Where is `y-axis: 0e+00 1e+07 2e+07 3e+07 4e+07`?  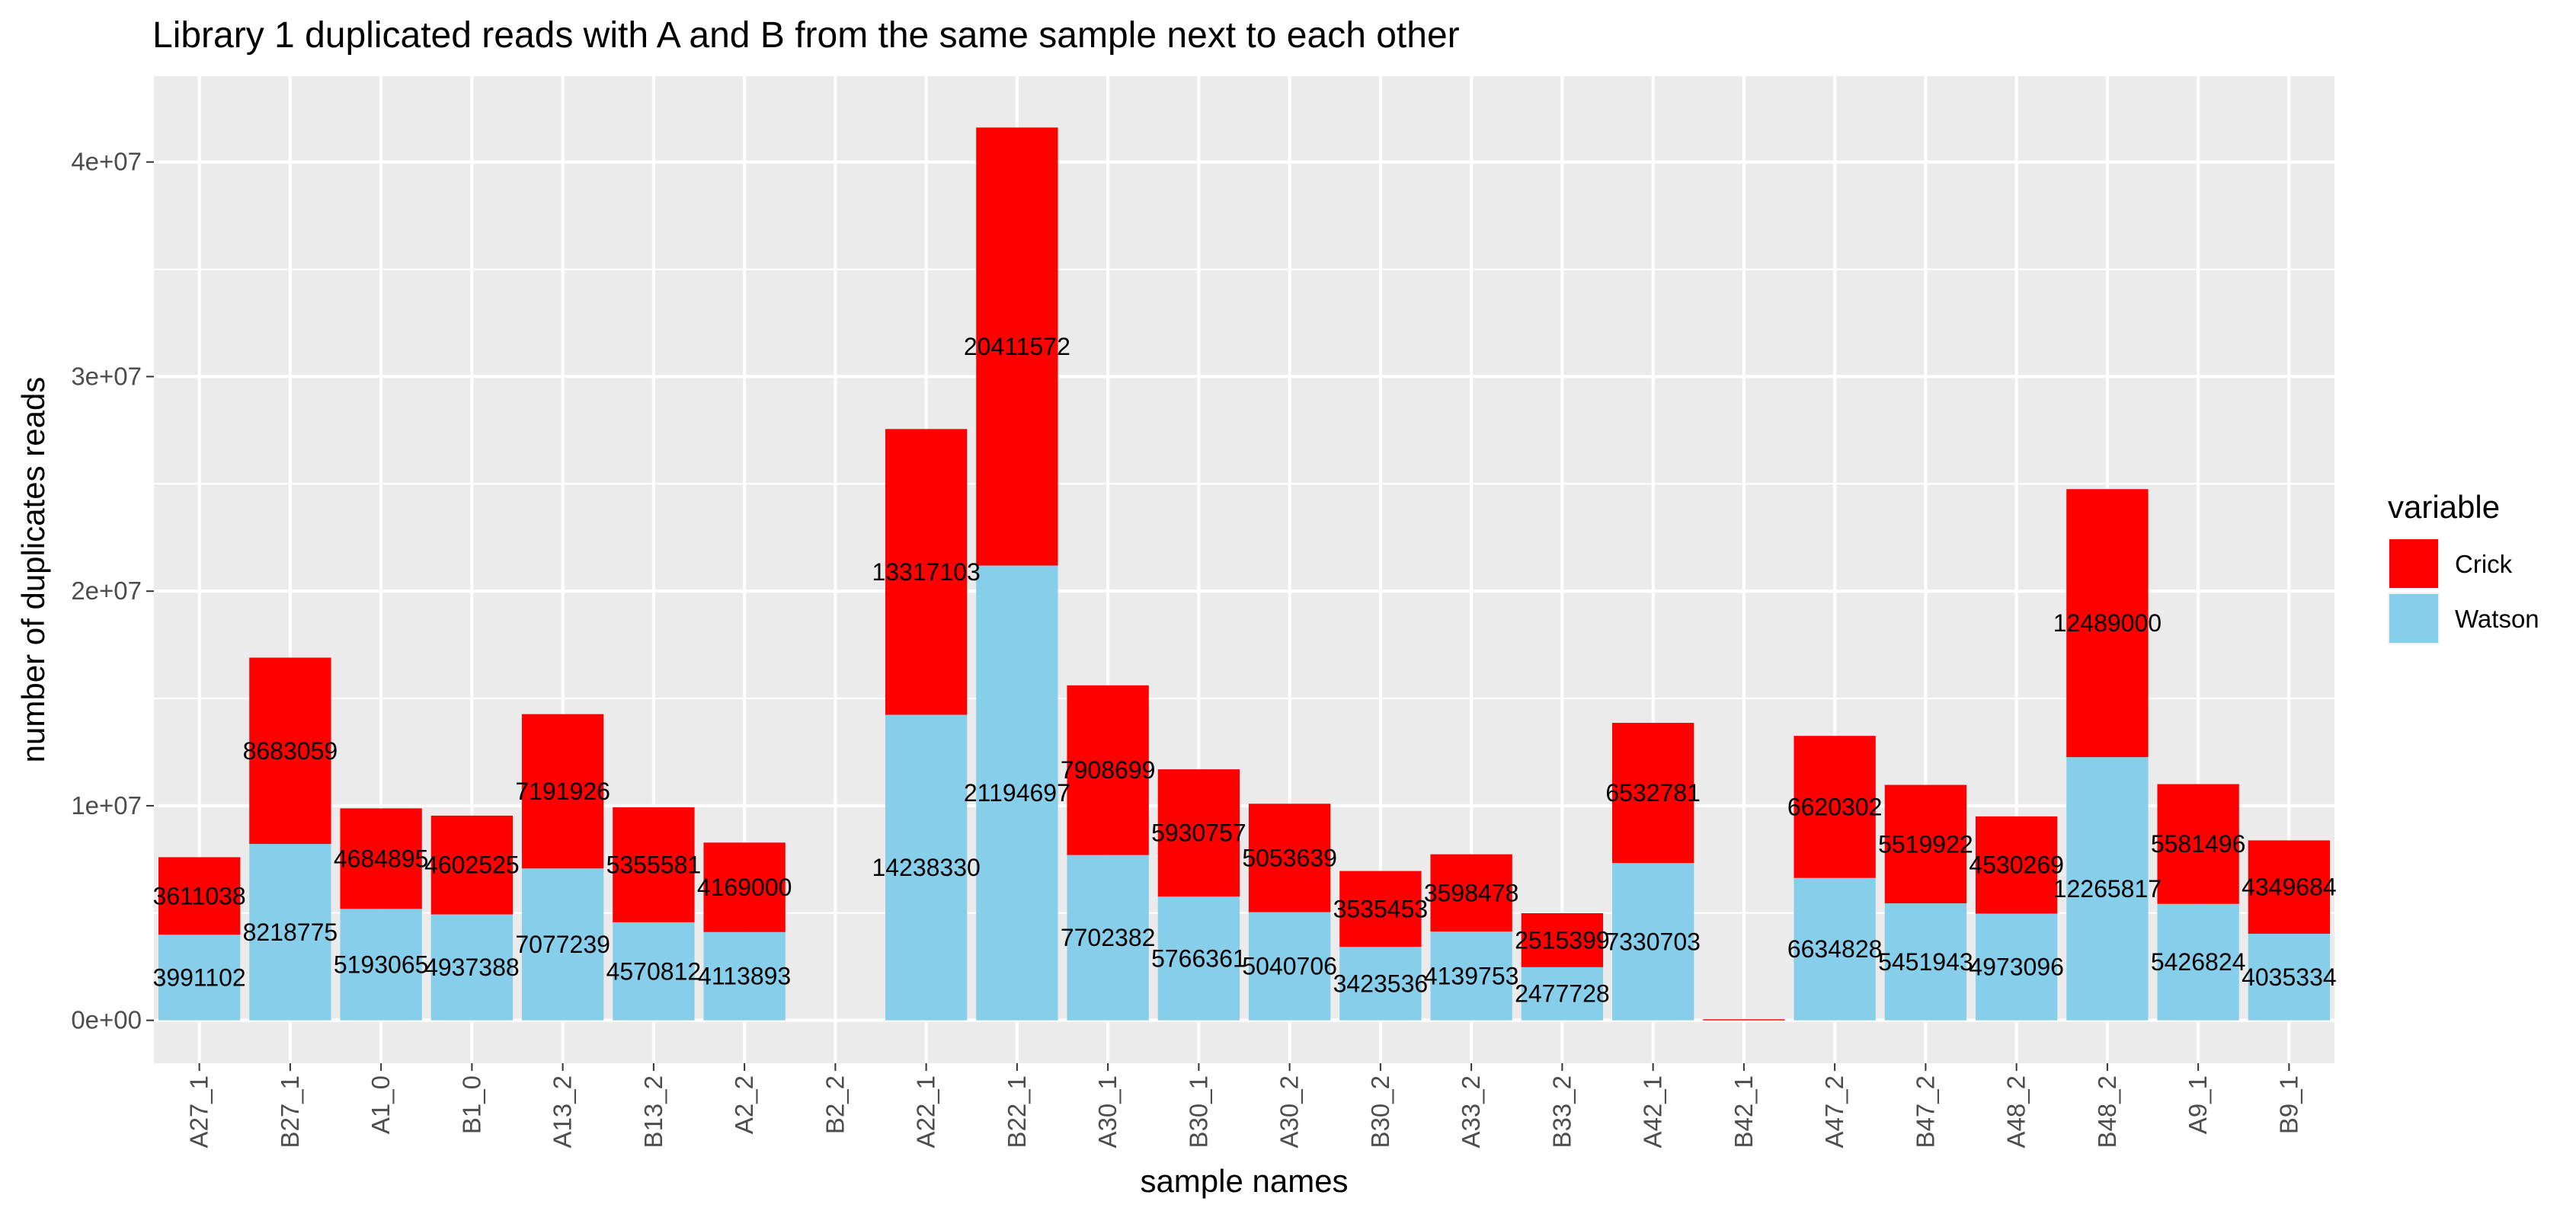 y-axis: 0e+00 1e+07 2e+07 3e+07 4e+07 is located at coordinates (112, 591).